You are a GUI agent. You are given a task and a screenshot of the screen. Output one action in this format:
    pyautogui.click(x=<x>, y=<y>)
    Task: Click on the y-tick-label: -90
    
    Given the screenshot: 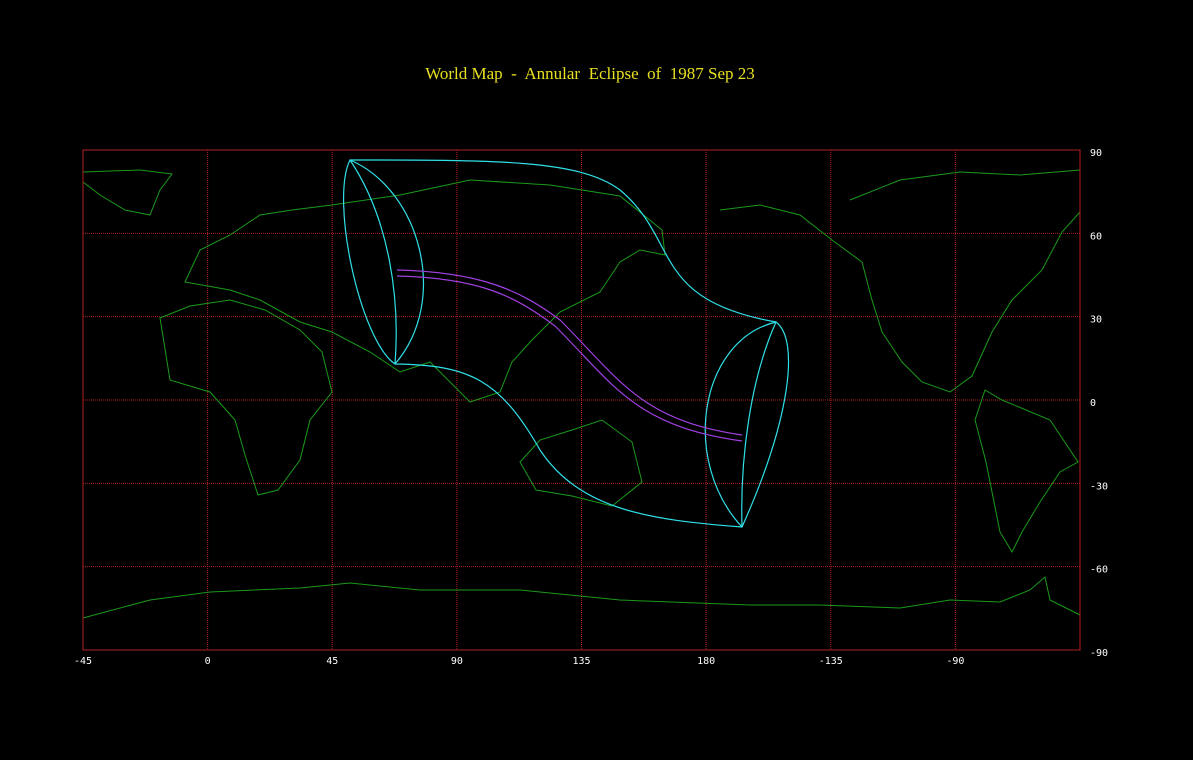 What is the action you would take?
    pyautogui.click(x=1099, y=653)
    